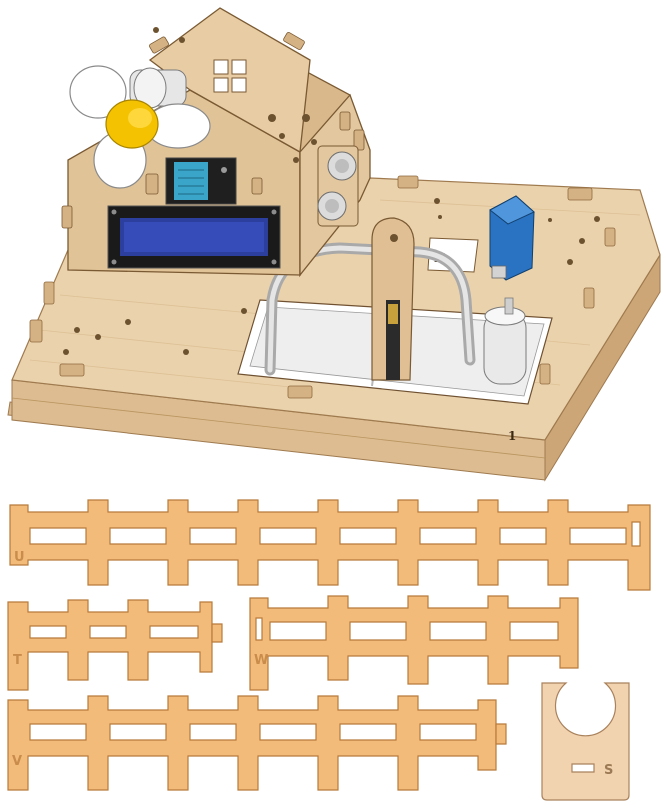 The height and width of the screenshot is (811, 666). What do you see at coordinates (201, 181) in the screenshot?
I see `temperature-humidity-sensor` at bounding box center [201, 181].